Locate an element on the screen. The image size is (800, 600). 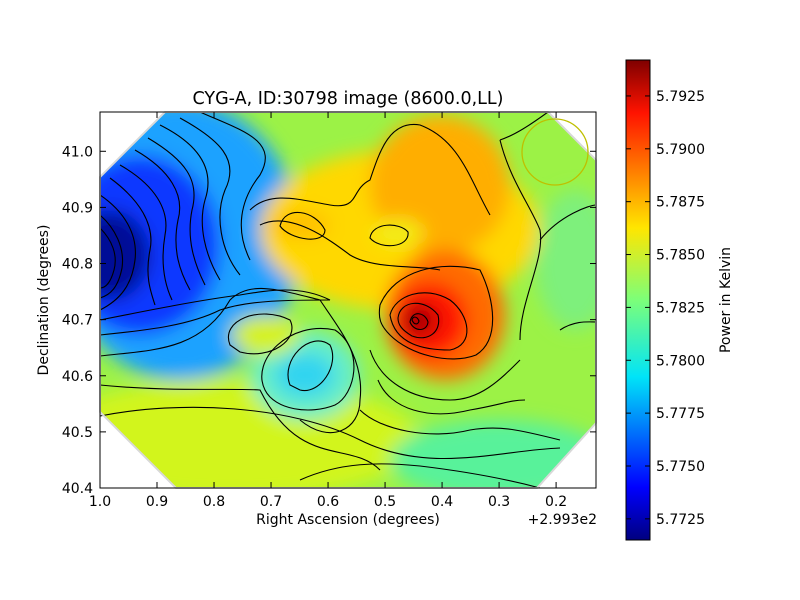
x-tick-label: 0.4 is located at coordinates (442, 502).